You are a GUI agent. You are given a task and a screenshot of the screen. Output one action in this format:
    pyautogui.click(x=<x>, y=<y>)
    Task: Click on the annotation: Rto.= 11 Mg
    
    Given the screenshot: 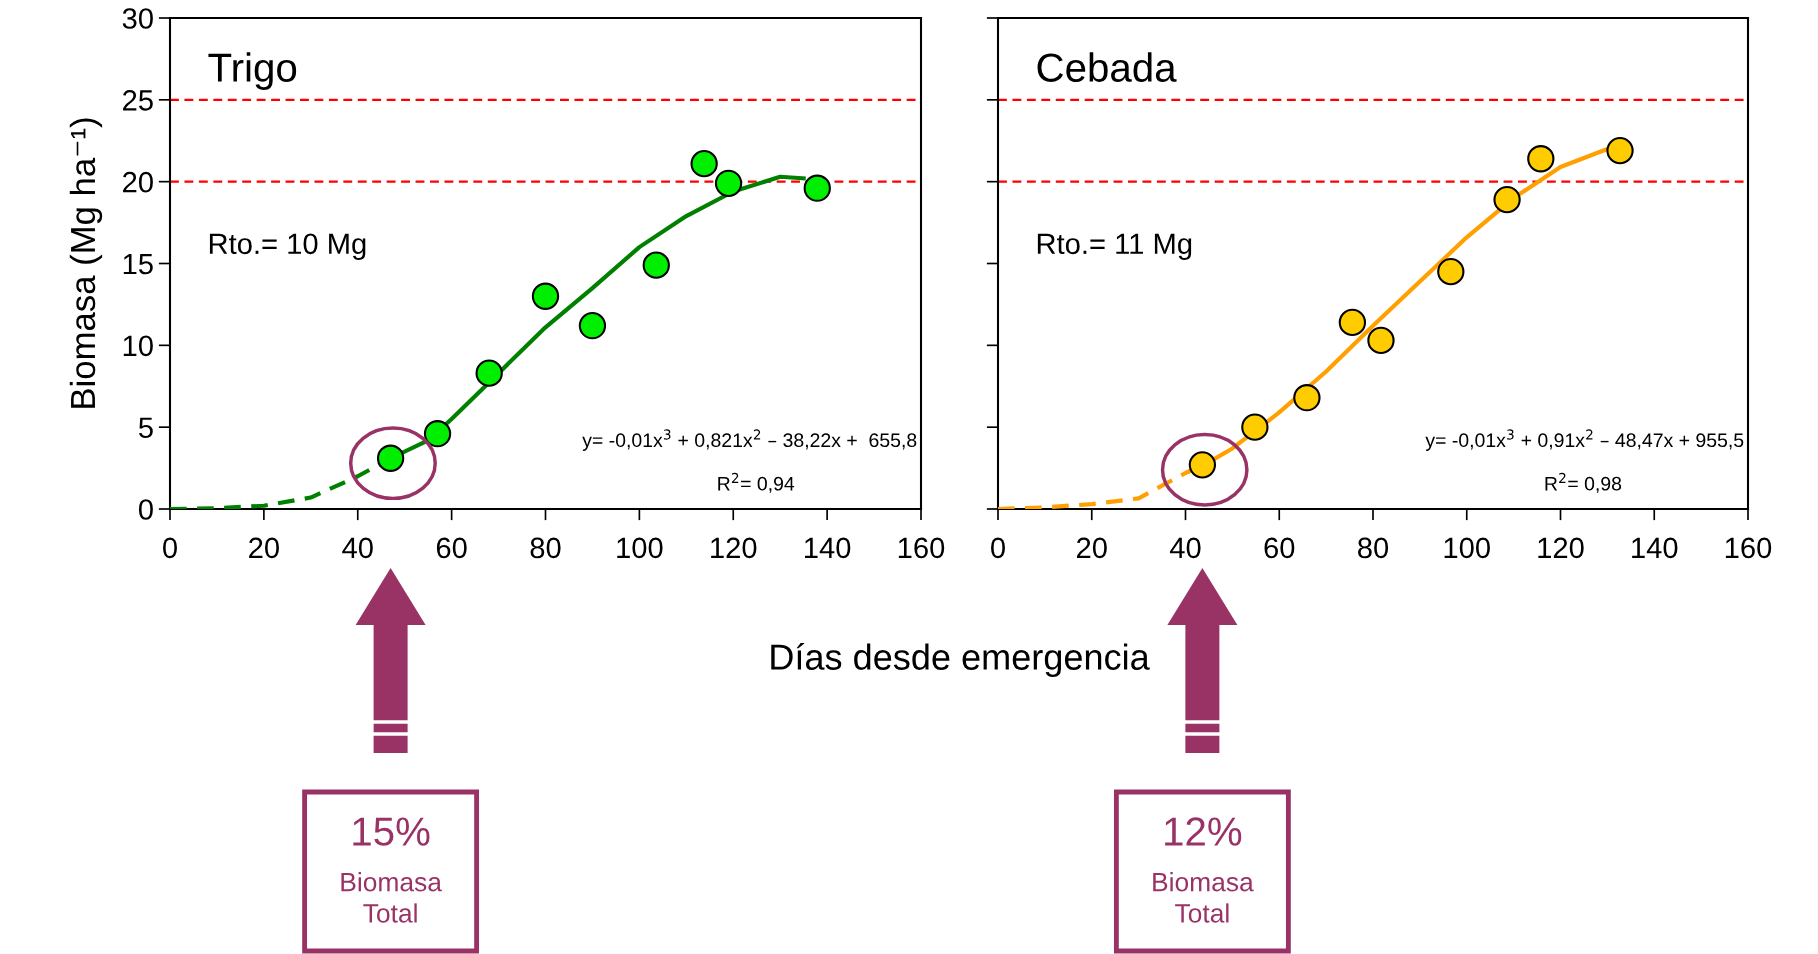 What is the action you would take?
    pyautogui.click(x=1114, y=246)
    